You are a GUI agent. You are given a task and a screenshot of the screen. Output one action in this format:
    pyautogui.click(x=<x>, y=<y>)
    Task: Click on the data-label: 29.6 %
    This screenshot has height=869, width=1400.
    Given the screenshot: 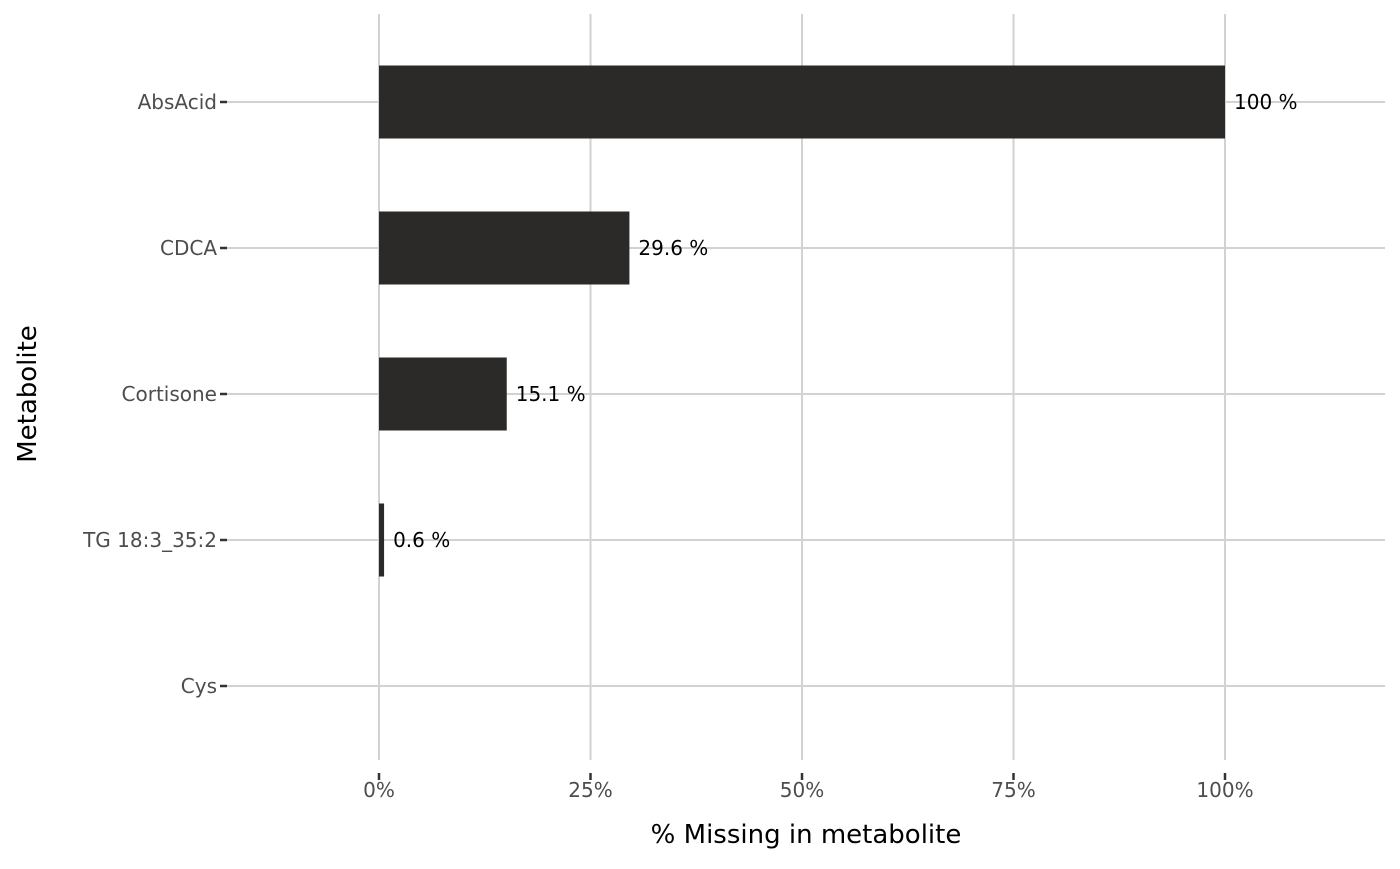 What is the action you would take?
    pyautogui.click(x=673, y=248)
    